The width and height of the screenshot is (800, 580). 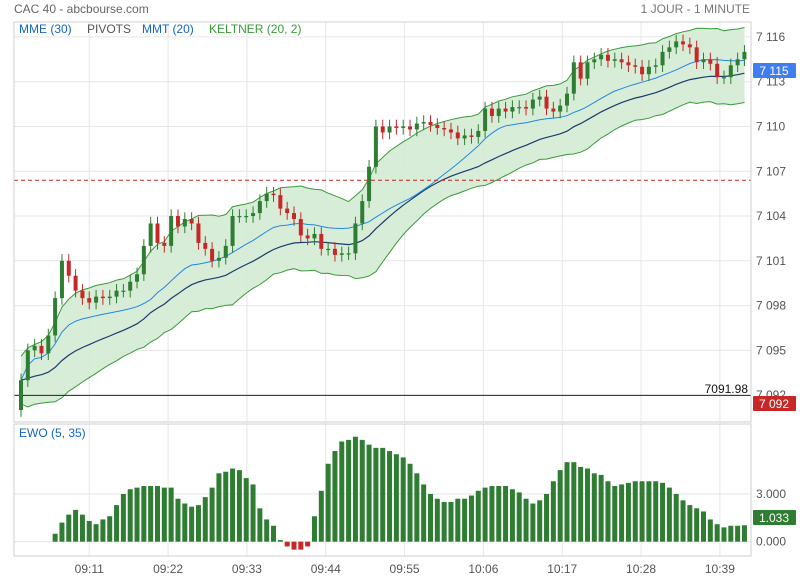 What do you see at coordinates (52, 433) in the screenshot?
I see `ewo-title: EWO (5, 35)` at bounding box center [52, 433].